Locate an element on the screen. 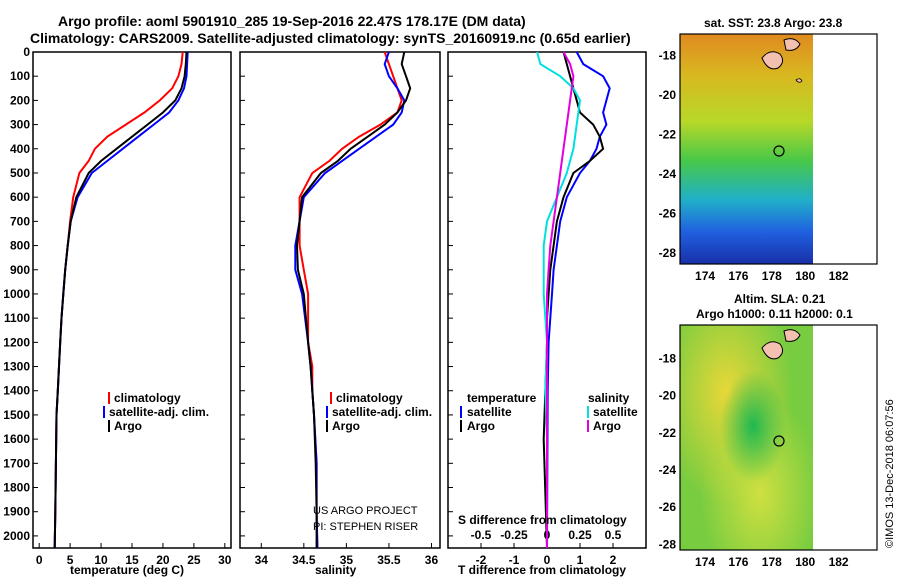  latitude-tick-label: -22 is located at coordinates (668, 433).